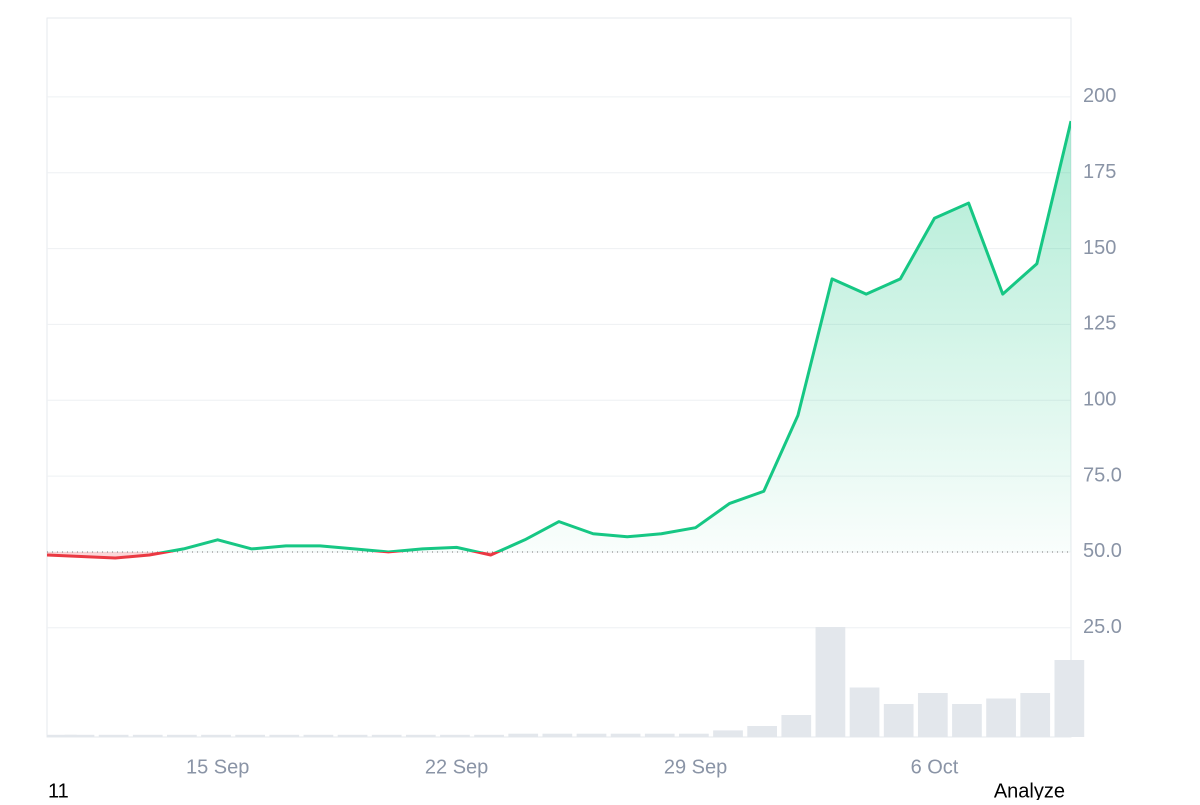  Describe the element at coordinates (456, 767) in the screenshot. I see `x-tick-label: 22 Sep` at that location.